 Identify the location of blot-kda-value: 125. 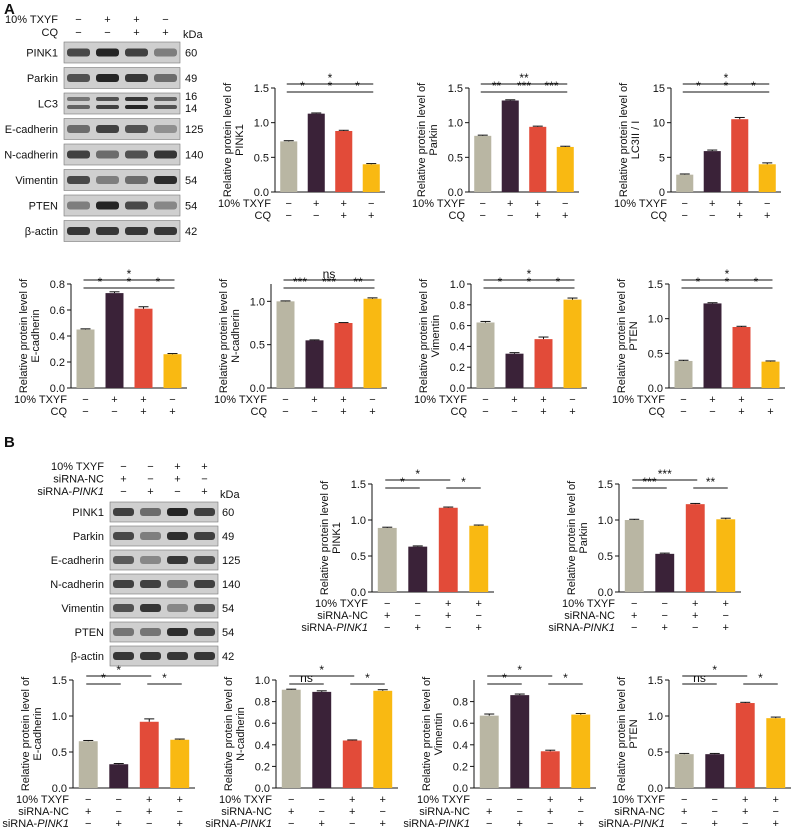
(194, 130).